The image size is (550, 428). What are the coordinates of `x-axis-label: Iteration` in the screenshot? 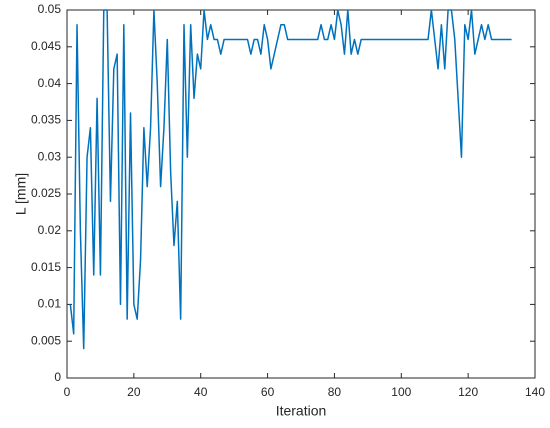 It's located at (301, 411).